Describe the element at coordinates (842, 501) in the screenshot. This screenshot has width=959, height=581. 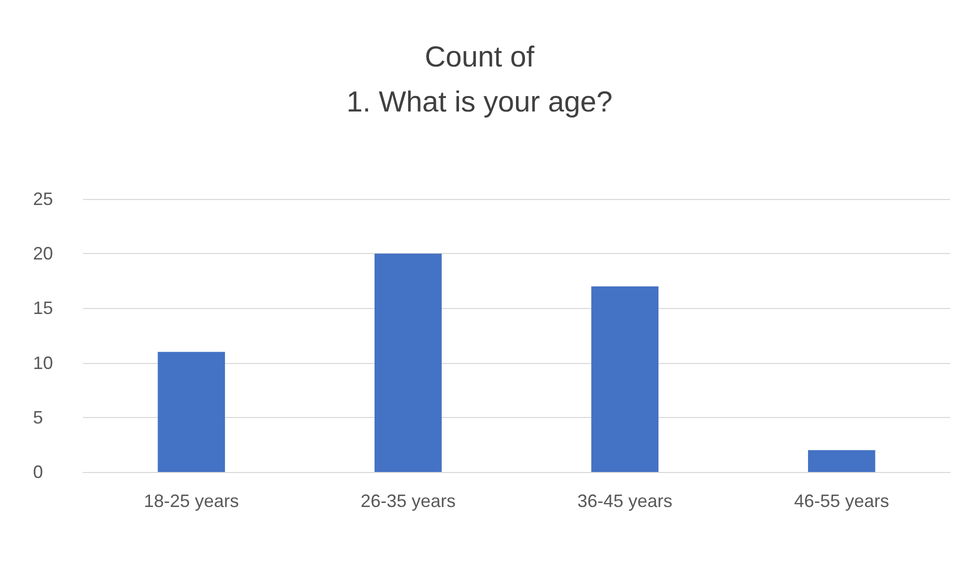
I see `x-tick-label: 46-55 years` at that location.